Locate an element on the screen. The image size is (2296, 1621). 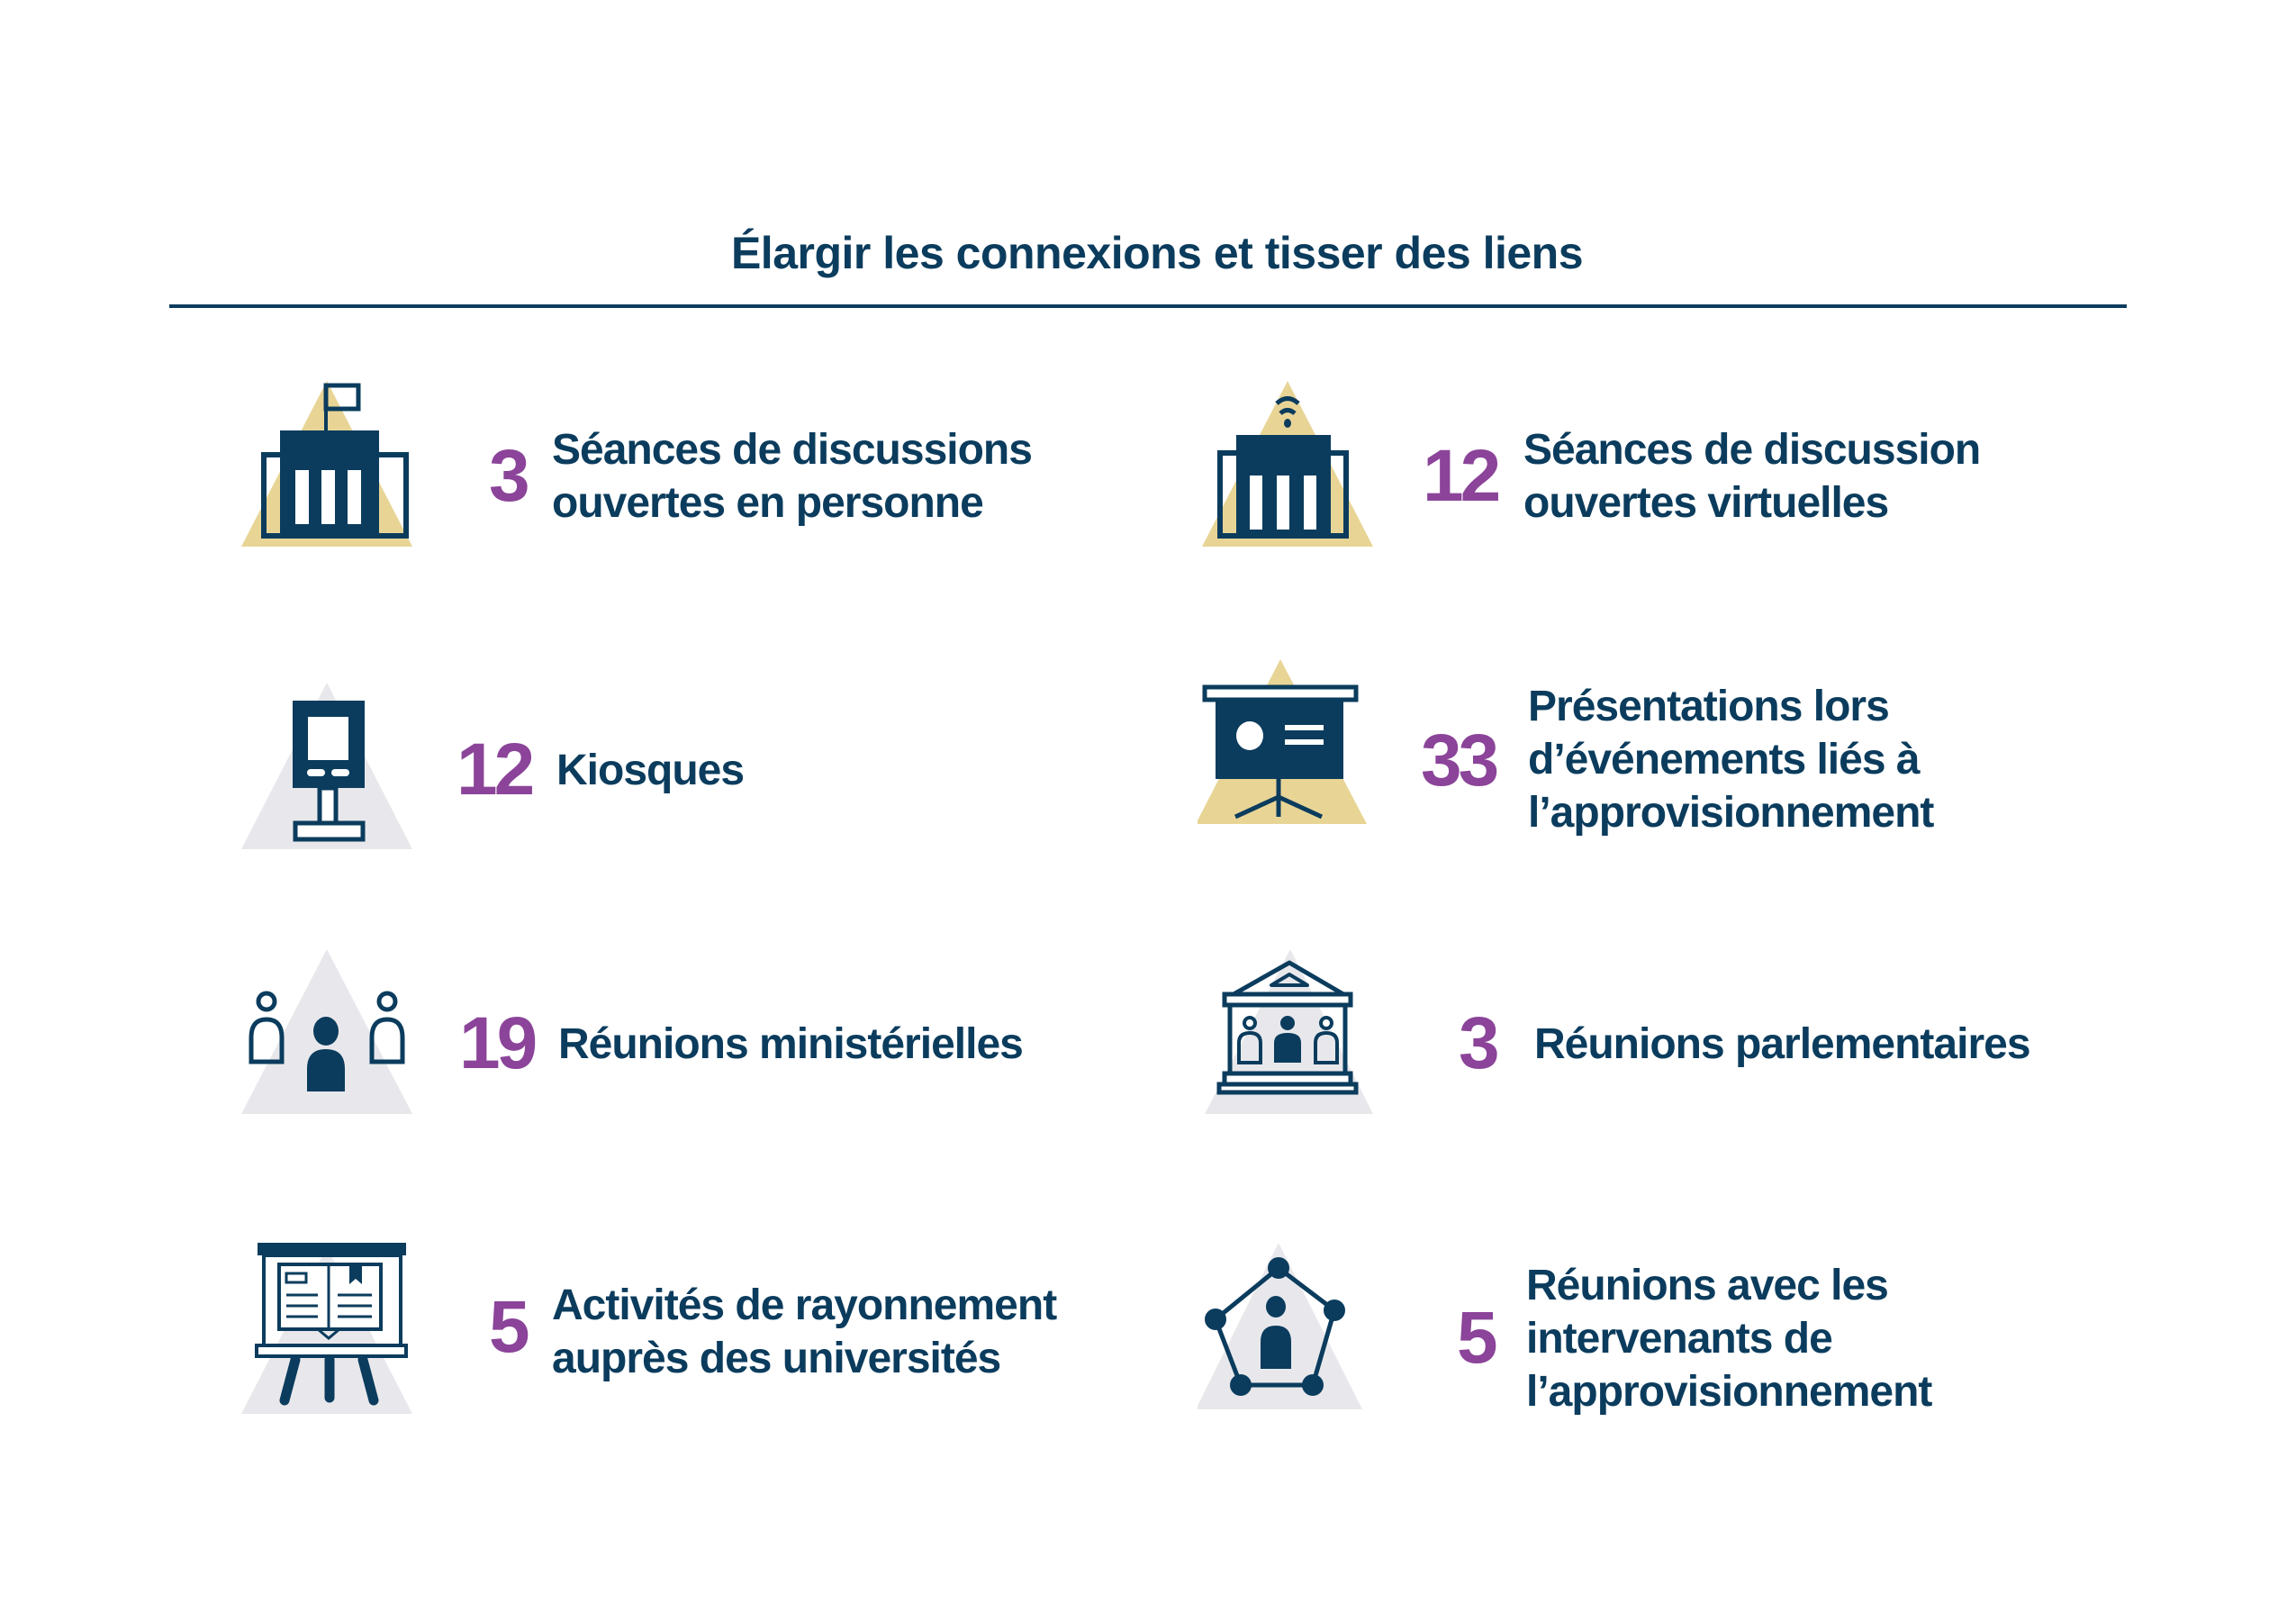
stat-label: Kiosques is located at coordinates (650, 770).